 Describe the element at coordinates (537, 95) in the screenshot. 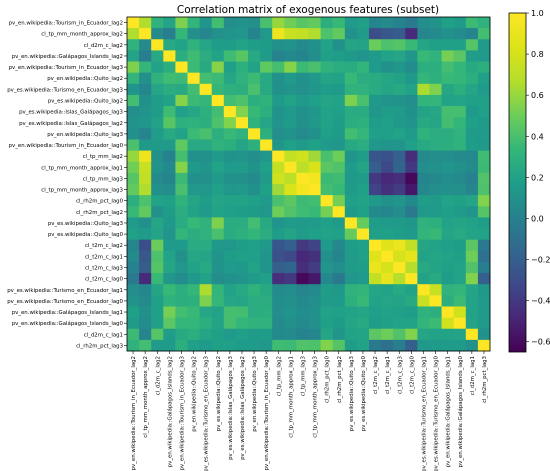

I see `colorbar-tick-label: 0.6` at that location.